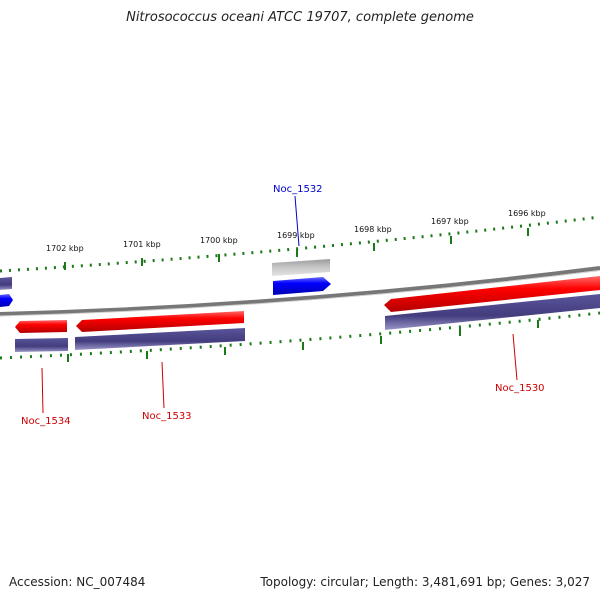 The image size is (600, 600). Describe the element at coordinates (77, 582) in the screenshot. I see `accession-text: Accession: NC_007484` at that location.